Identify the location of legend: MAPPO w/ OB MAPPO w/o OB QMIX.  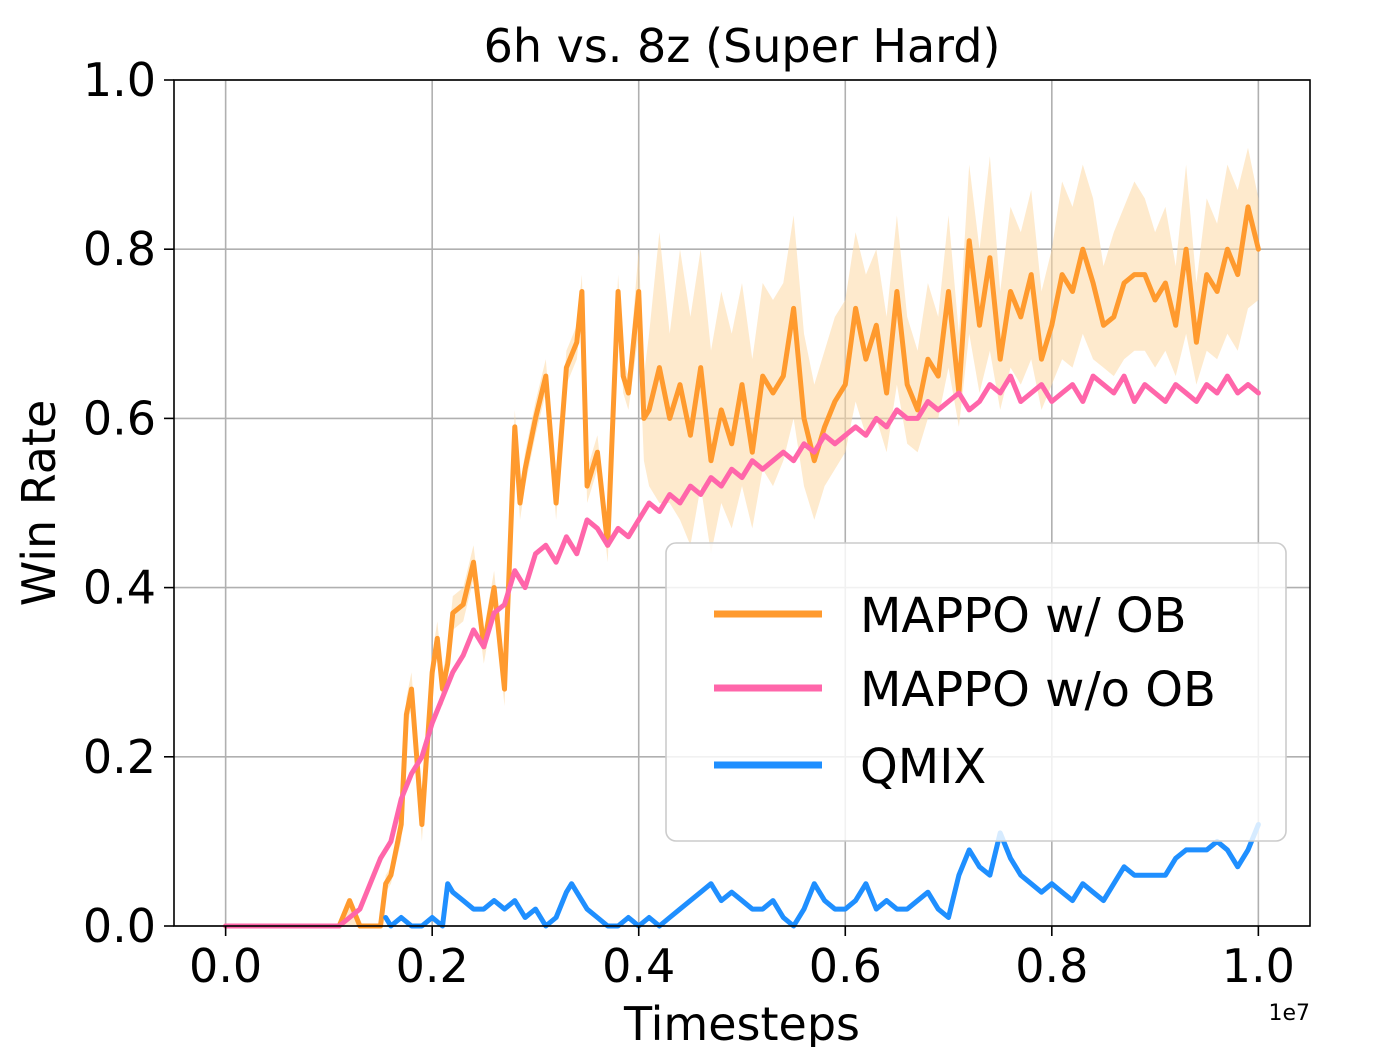
(976, 692).